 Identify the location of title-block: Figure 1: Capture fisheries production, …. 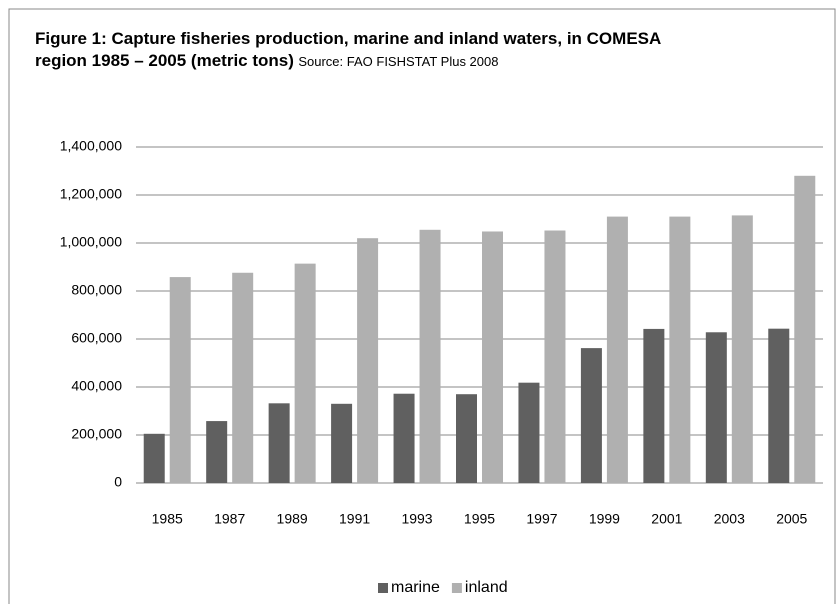
(365, 50).